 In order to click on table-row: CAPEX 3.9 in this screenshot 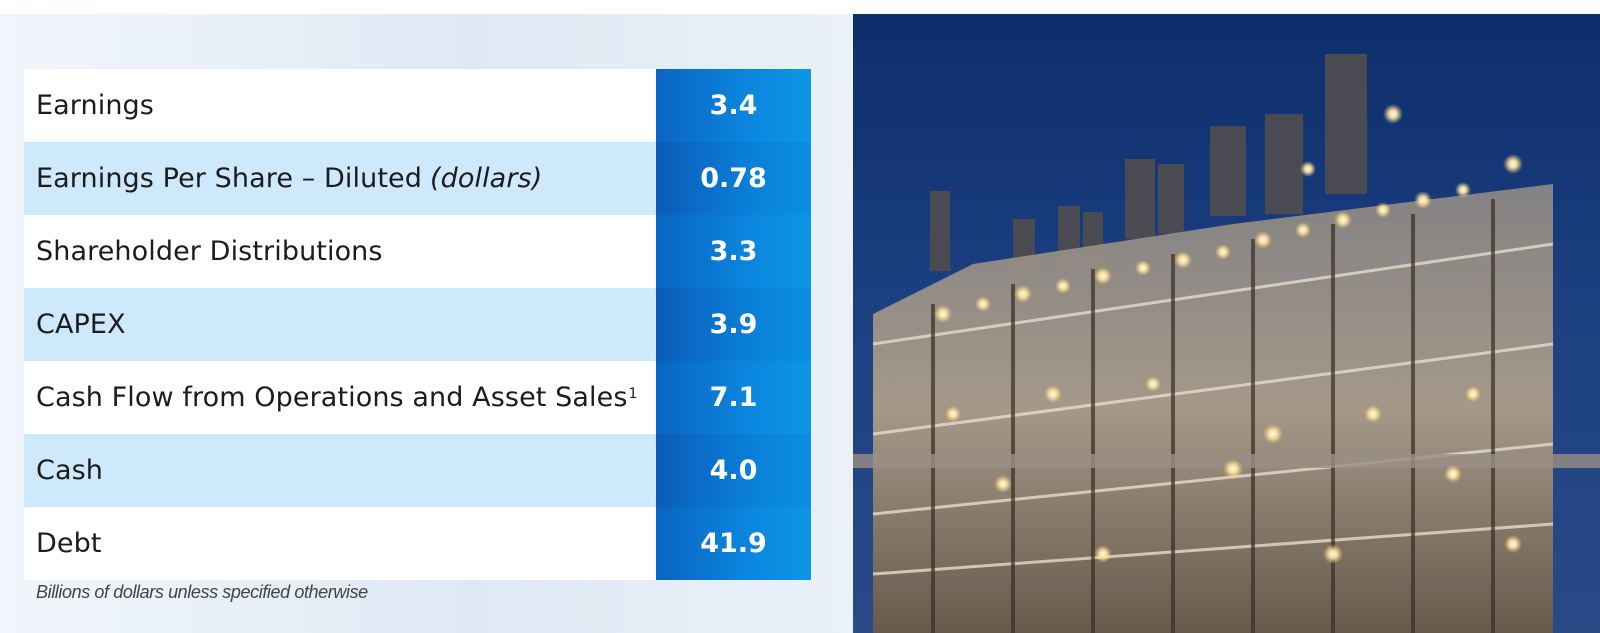, I will do `click(429, 324)`.